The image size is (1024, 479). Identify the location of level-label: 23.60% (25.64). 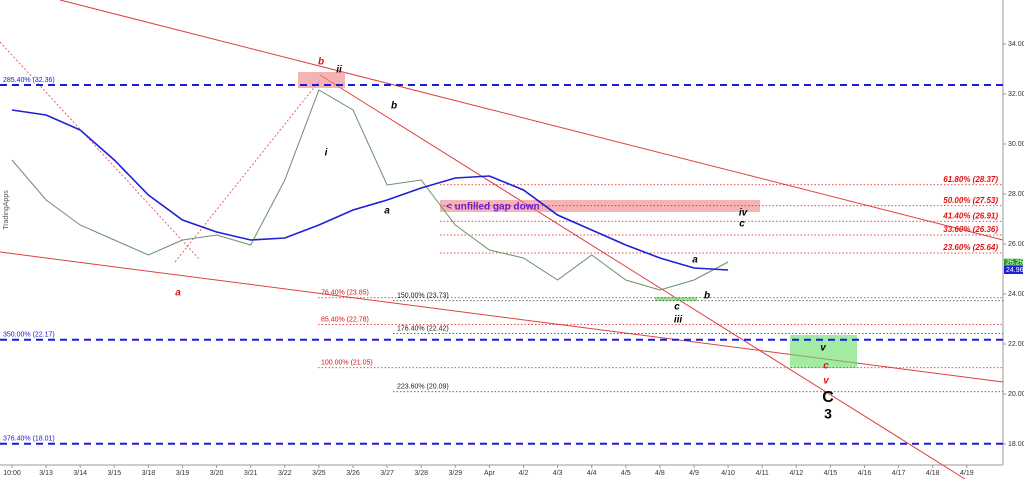
(970, 247).